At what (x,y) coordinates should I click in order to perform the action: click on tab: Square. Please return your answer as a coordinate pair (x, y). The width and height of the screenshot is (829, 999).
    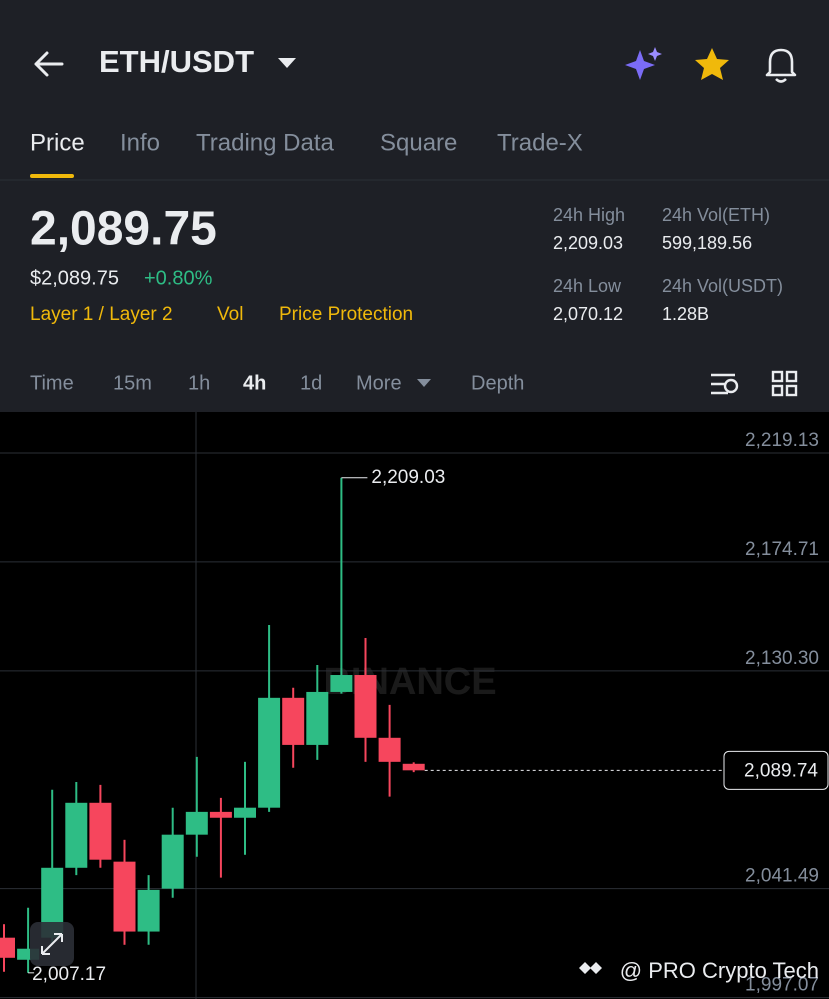
    Looking at the image, I should click on (418, 142).